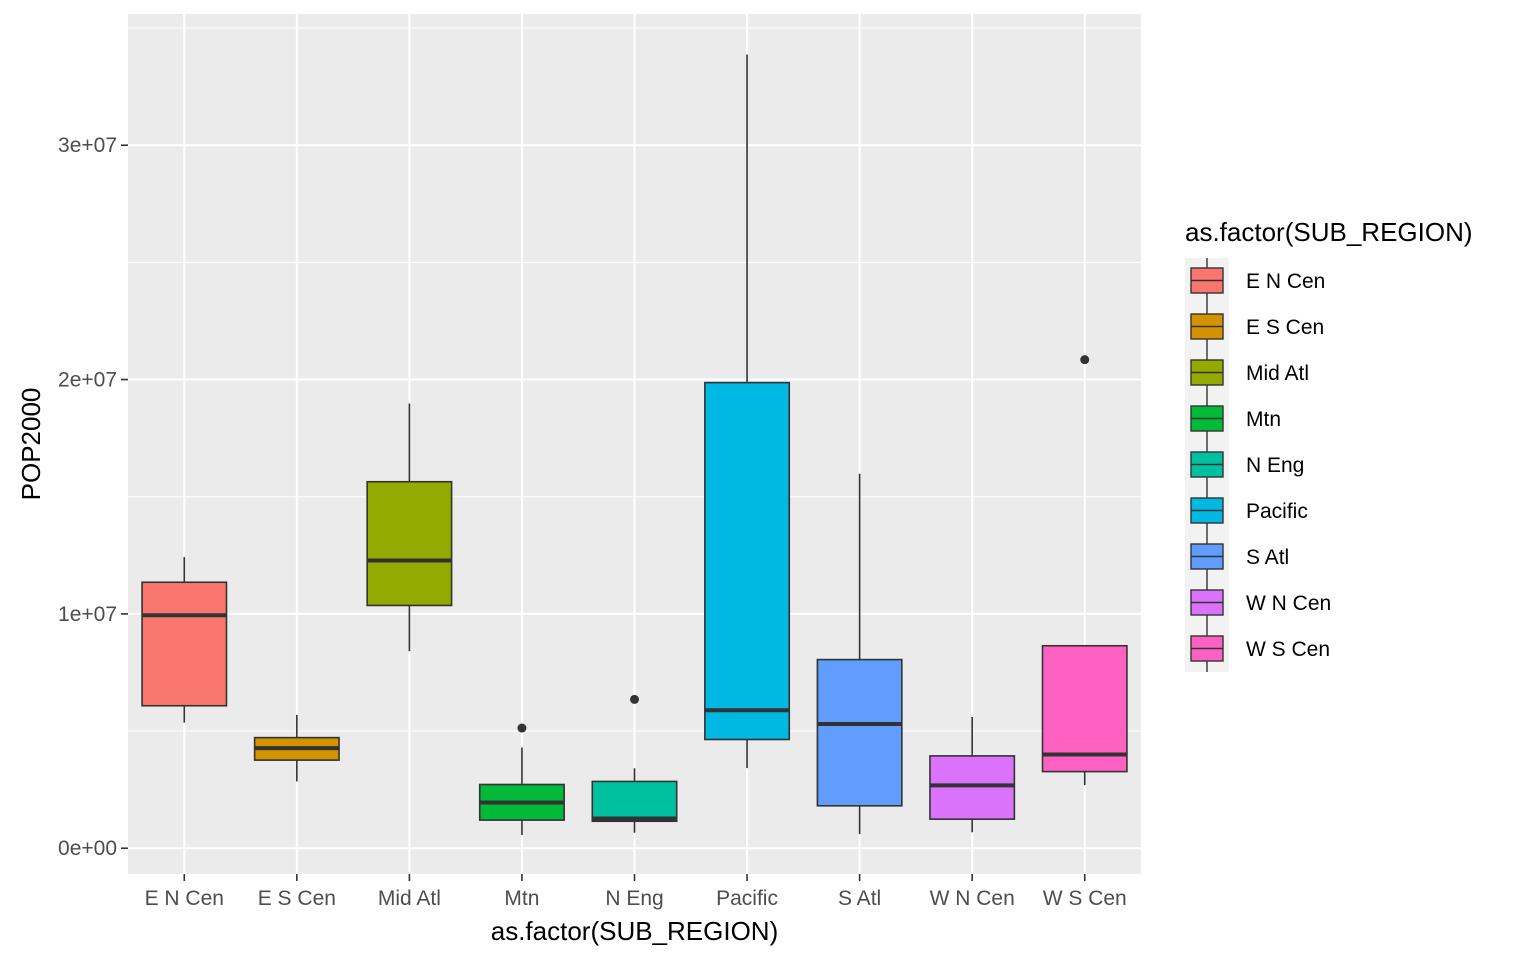 The height and width of the screenshot is (965, 1536). Describe the element at coordinates (1288, 649) in the screenshot. I see `legend-label: W S Cen` at that location.